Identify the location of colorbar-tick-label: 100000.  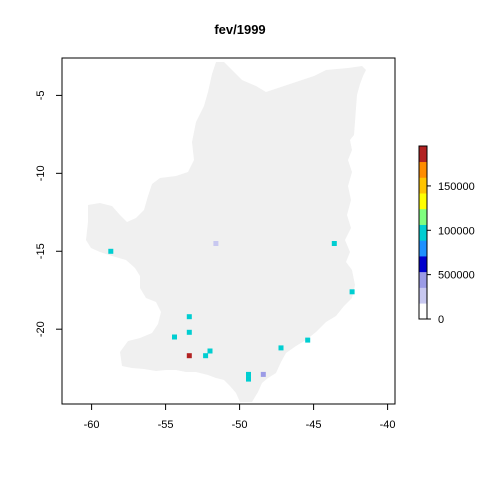
(456, 231).